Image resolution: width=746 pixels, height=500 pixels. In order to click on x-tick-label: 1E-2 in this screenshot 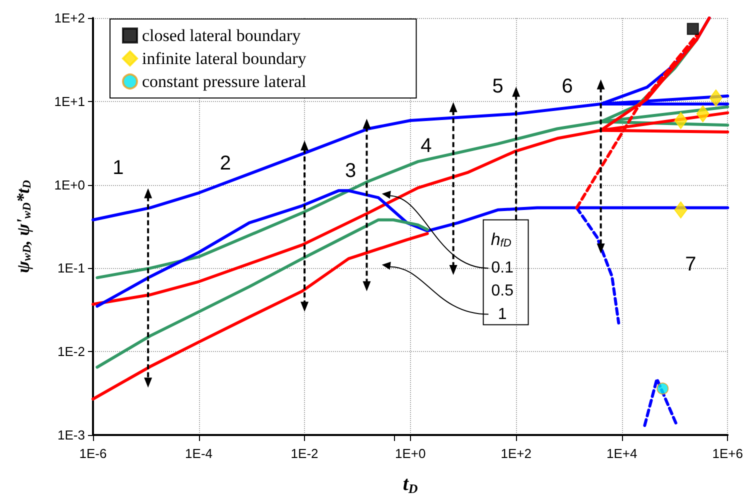, I will do `click(304, 453)`.